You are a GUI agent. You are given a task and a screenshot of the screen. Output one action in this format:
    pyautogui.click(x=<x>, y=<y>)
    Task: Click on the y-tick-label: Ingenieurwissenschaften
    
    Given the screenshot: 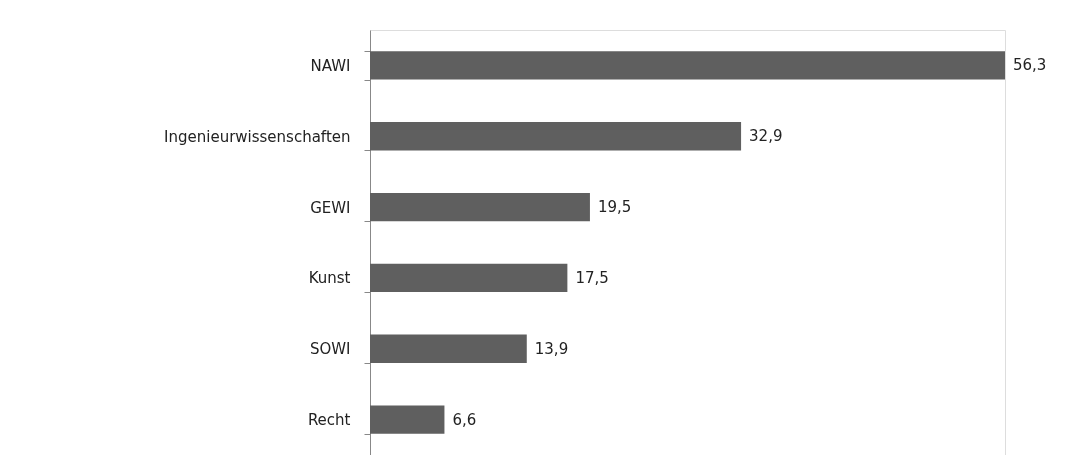 What is the action you would take?
    pyautogui.click(x=257, y=136)
    